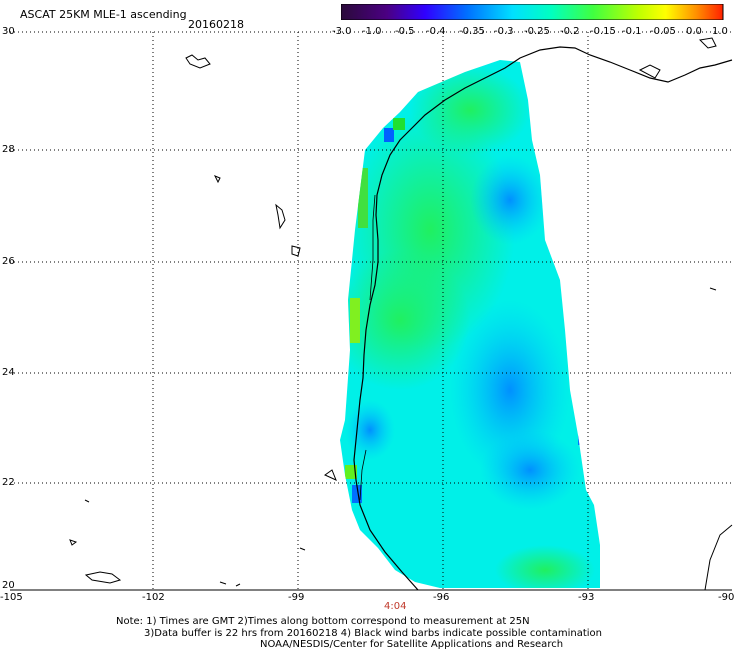  I want to click on colorbar-label: -1.0, so click(372, 31).